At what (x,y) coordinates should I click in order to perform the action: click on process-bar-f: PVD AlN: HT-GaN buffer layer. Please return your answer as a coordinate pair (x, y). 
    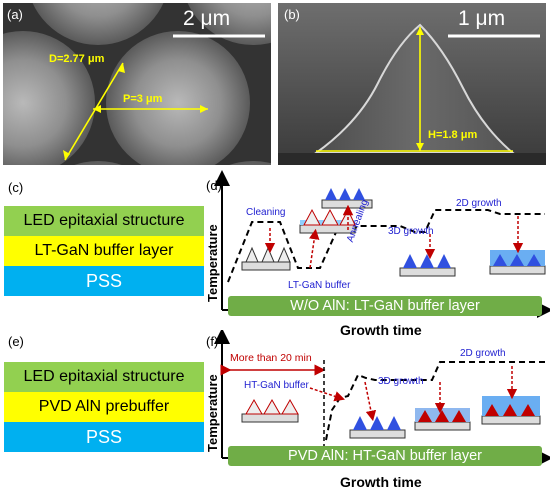
    Looking at the image, I should click on (385, 456).